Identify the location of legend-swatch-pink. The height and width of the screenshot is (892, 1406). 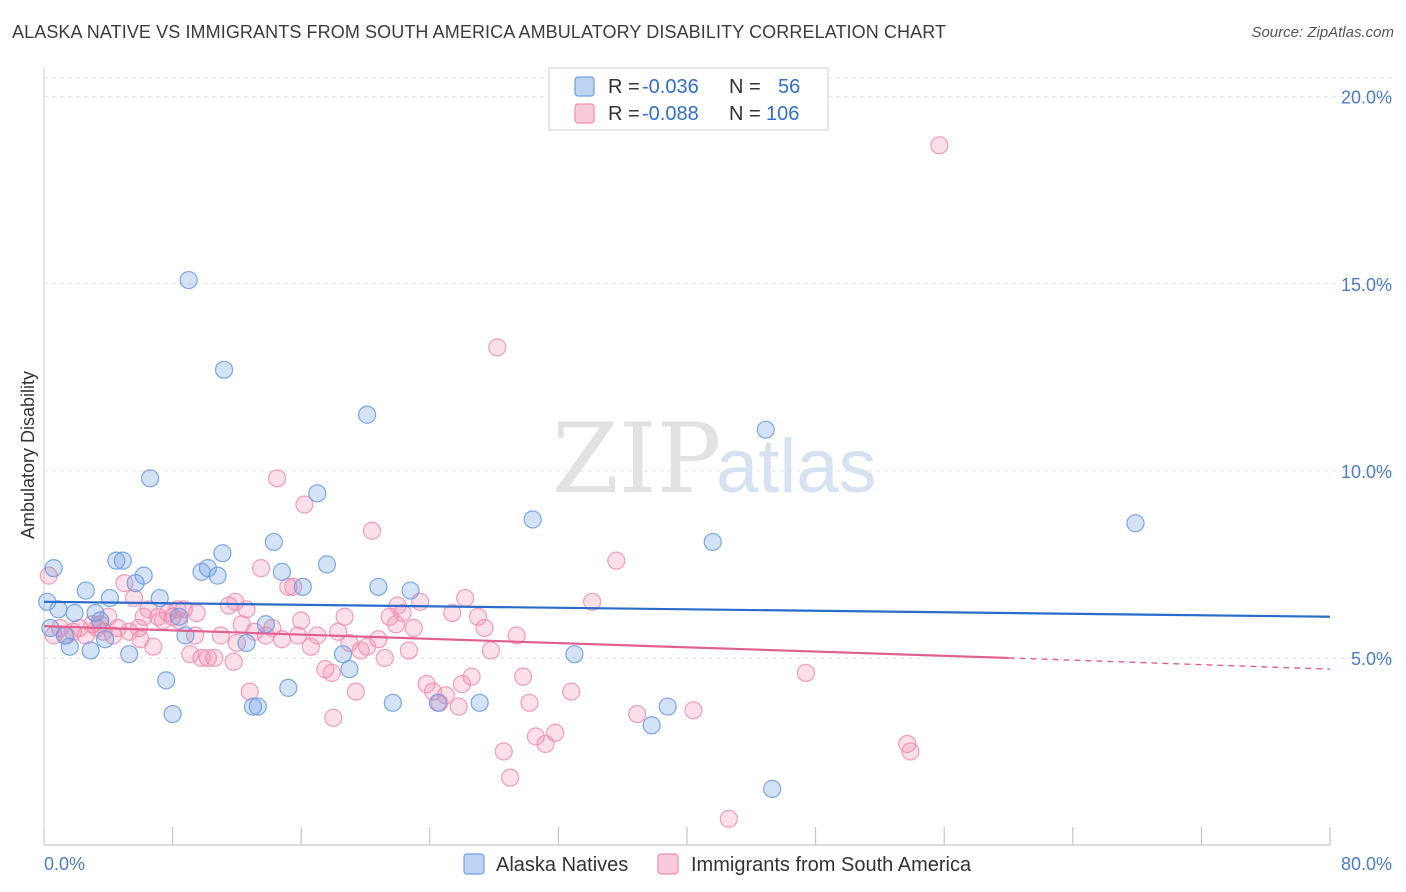
(584, 113).